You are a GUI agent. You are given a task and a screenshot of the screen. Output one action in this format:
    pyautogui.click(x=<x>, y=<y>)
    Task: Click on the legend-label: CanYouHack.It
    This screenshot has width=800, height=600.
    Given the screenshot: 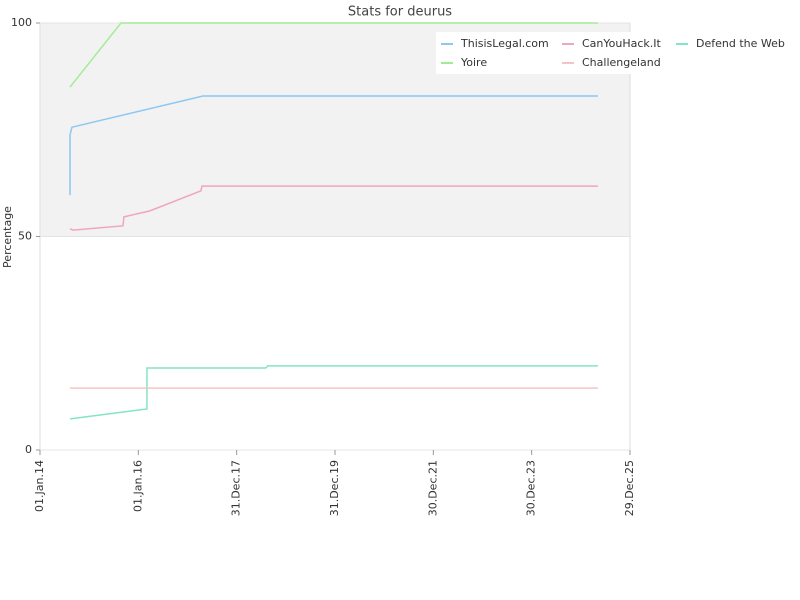 What is the action you would take?
    pyautogui.click(x=622, y=43)
    